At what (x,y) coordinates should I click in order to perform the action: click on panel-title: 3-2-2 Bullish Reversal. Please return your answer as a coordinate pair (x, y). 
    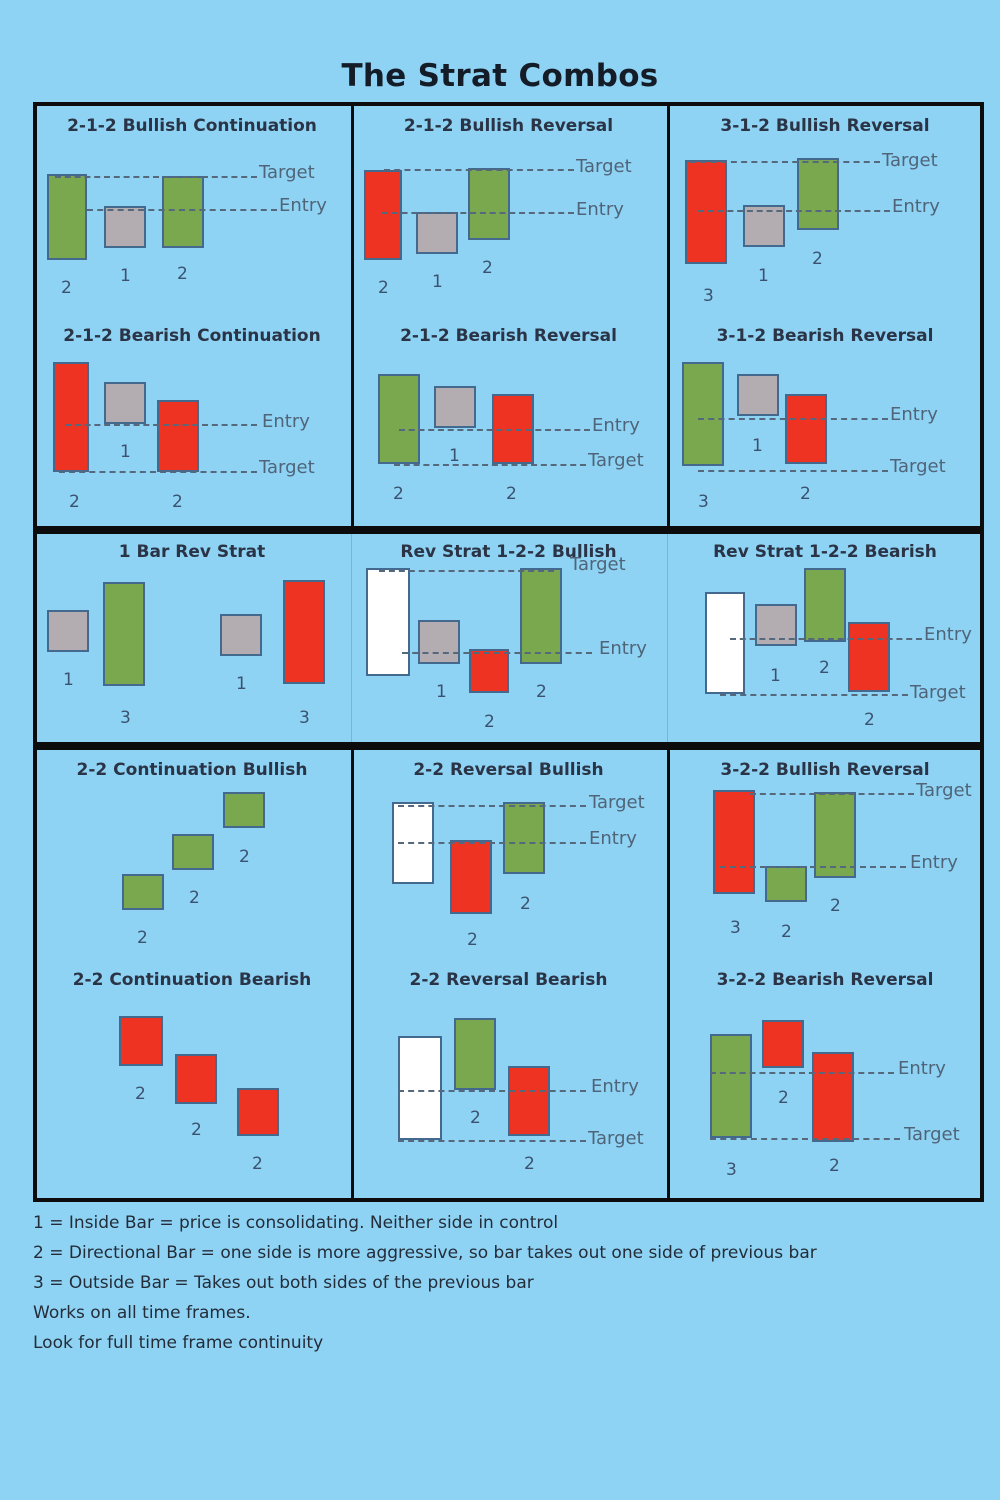
    Looking at the image, I should click on (825, 770).